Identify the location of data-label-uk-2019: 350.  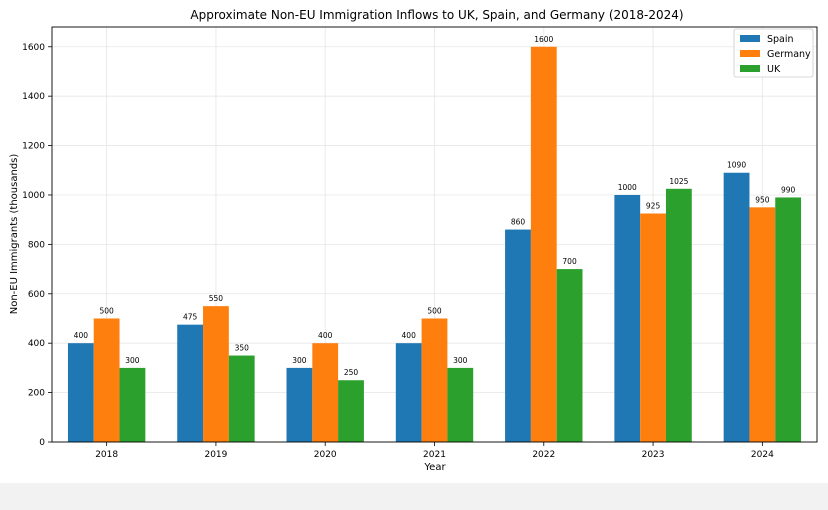
(242, 348).